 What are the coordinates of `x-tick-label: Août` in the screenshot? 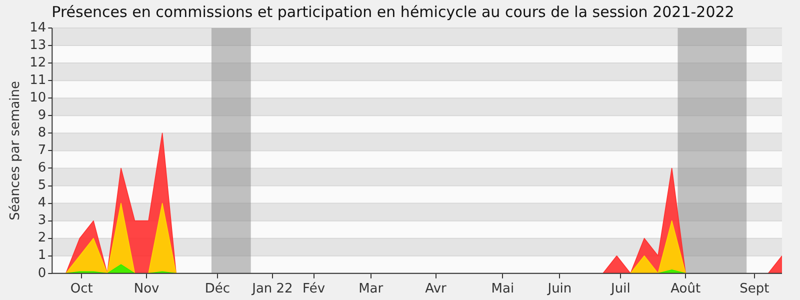 It's located at (685, 289).